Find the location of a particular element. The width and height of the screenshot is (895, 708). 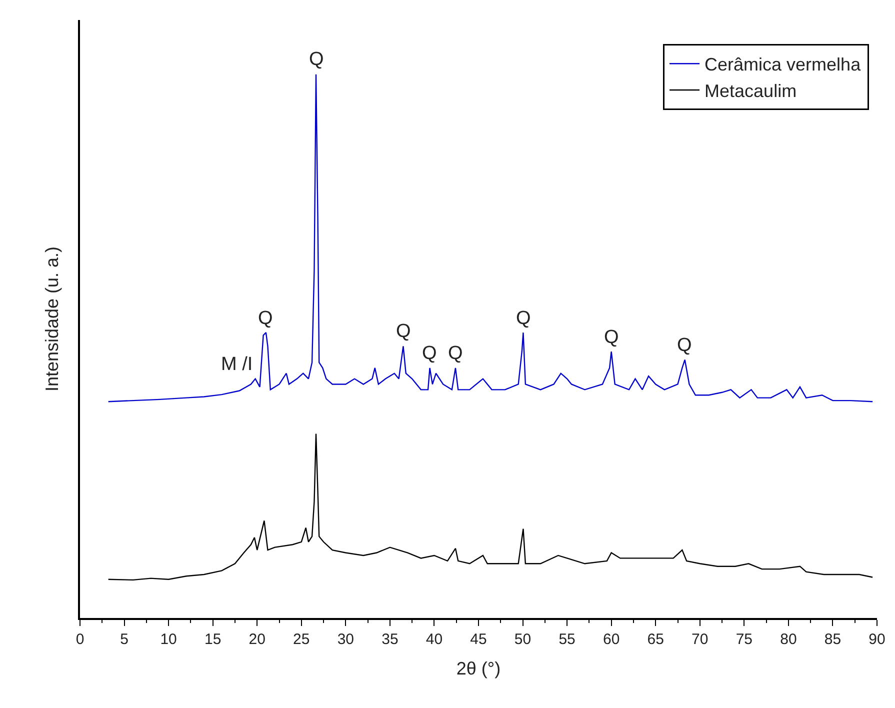

x-tick-label: 35 is located at coordinates (390, 639).